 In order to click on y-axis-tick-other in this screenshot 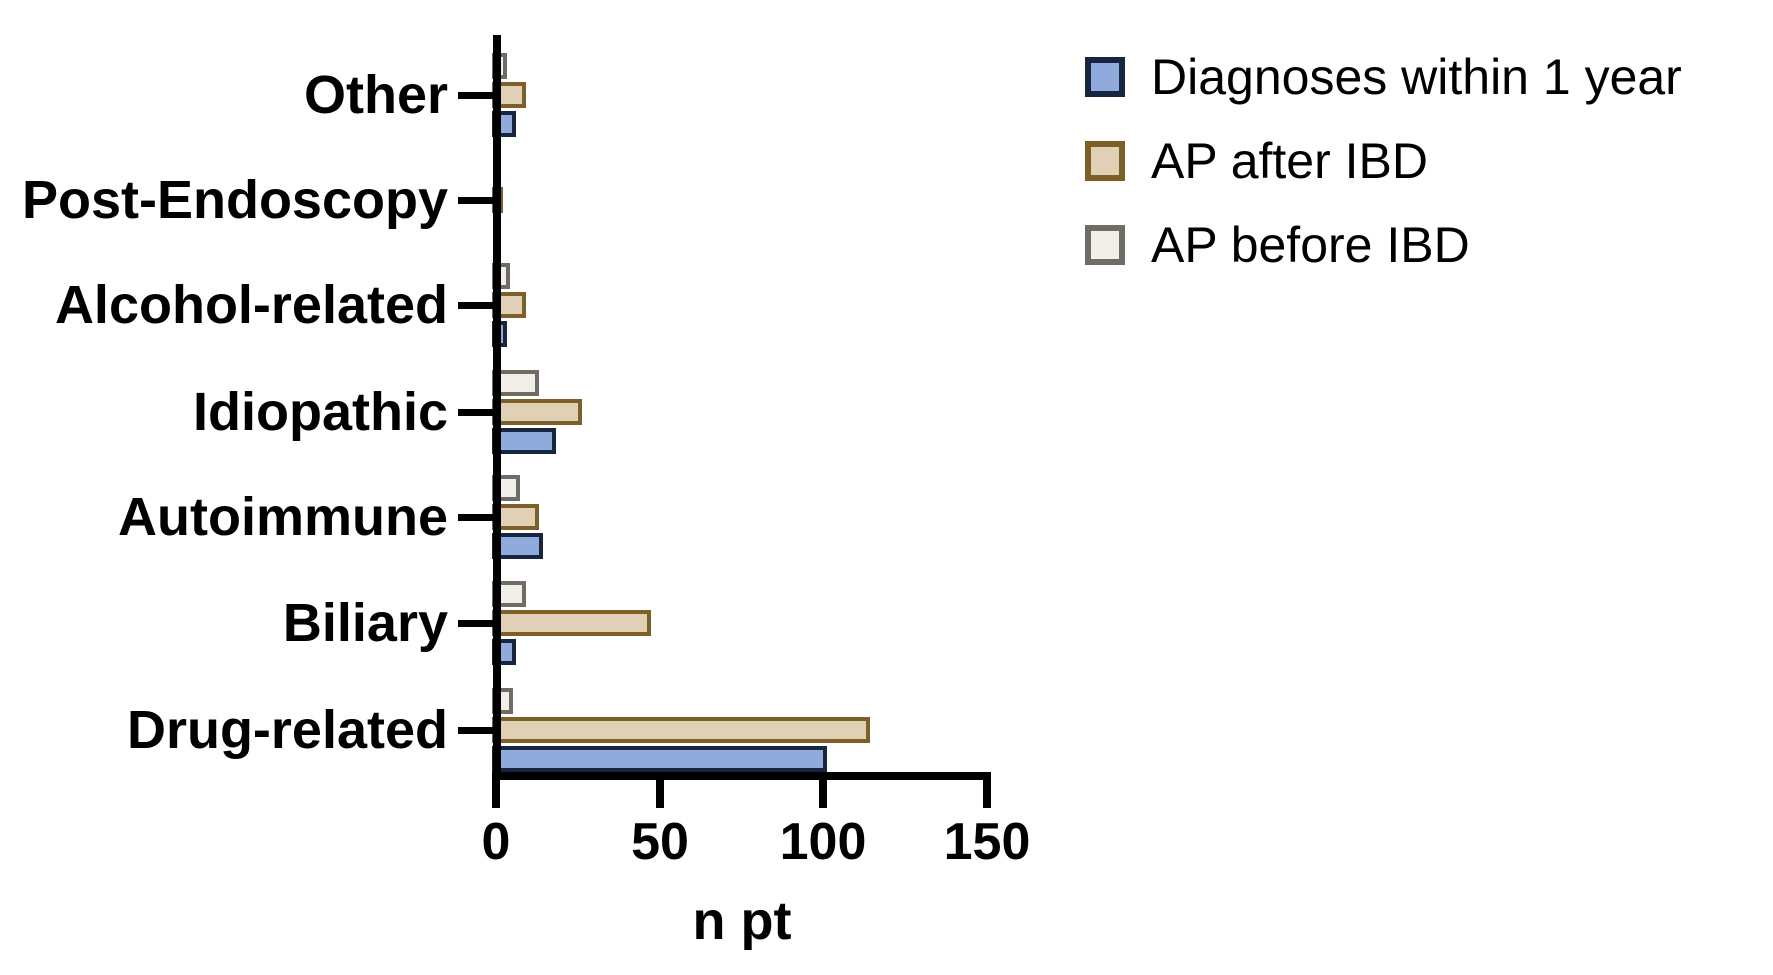, I will do `click(477, 95)`.